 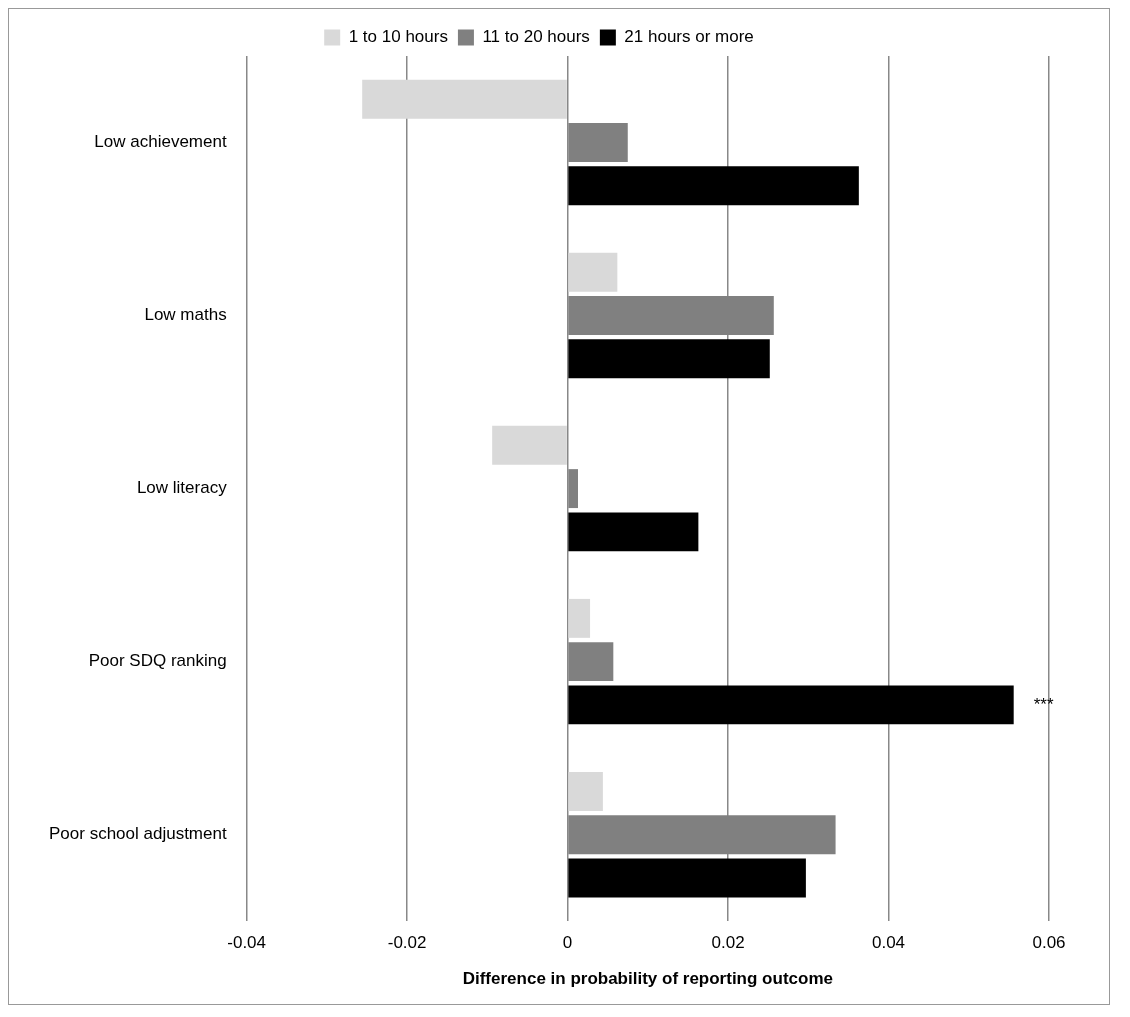 I want to click on y-tick-label: Low achievement, so click(x=160, y=142).